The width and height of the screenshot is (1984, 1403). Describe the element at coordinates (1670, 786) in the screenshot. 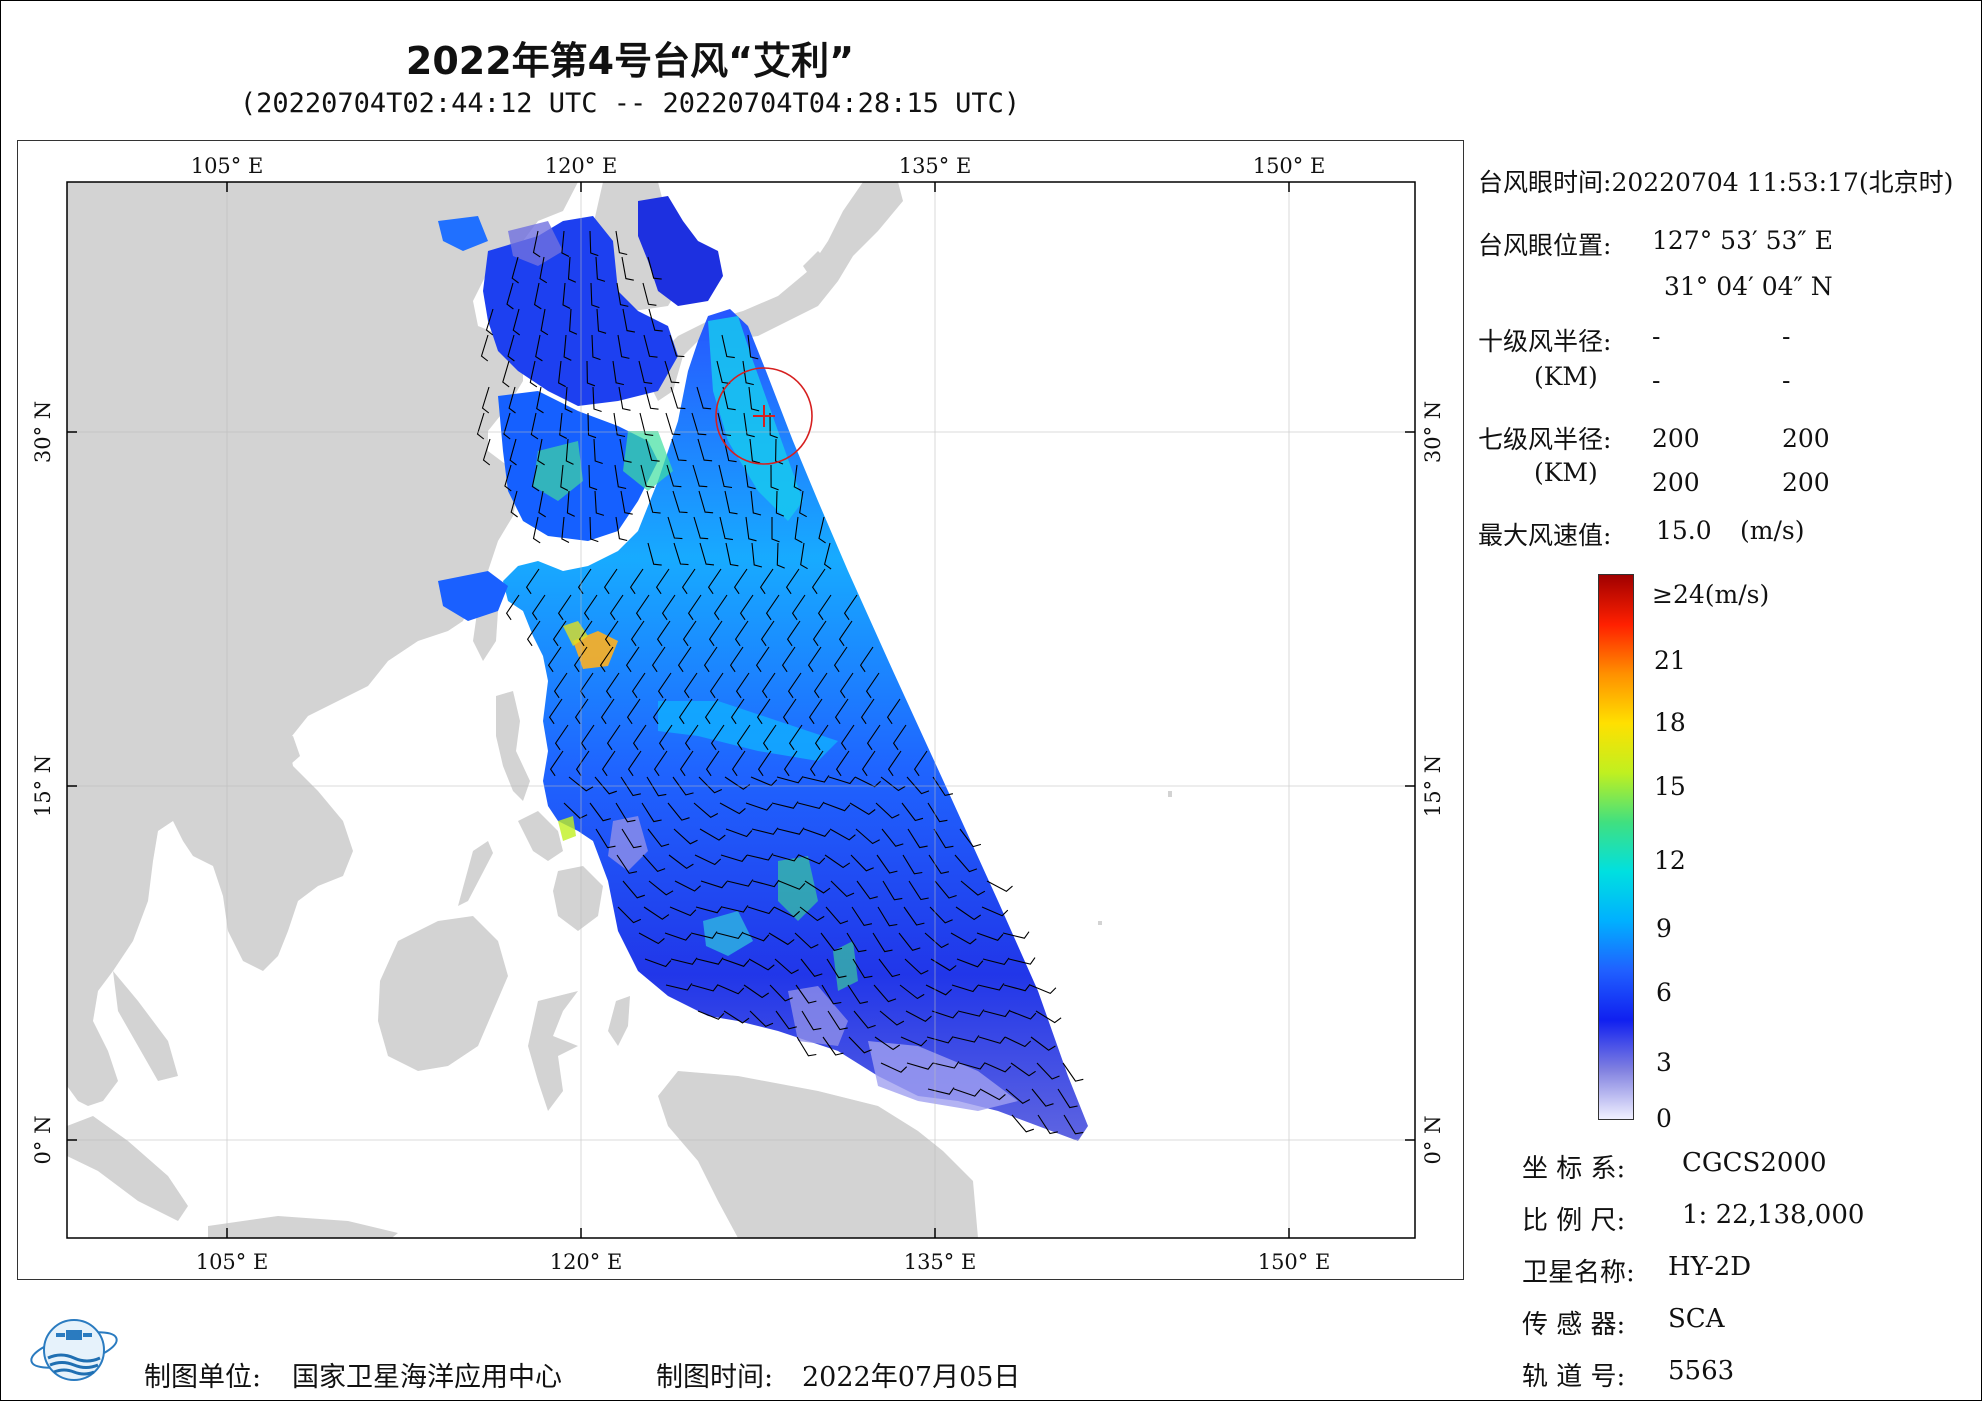

I see `colorbar-tick: 15` at that location.